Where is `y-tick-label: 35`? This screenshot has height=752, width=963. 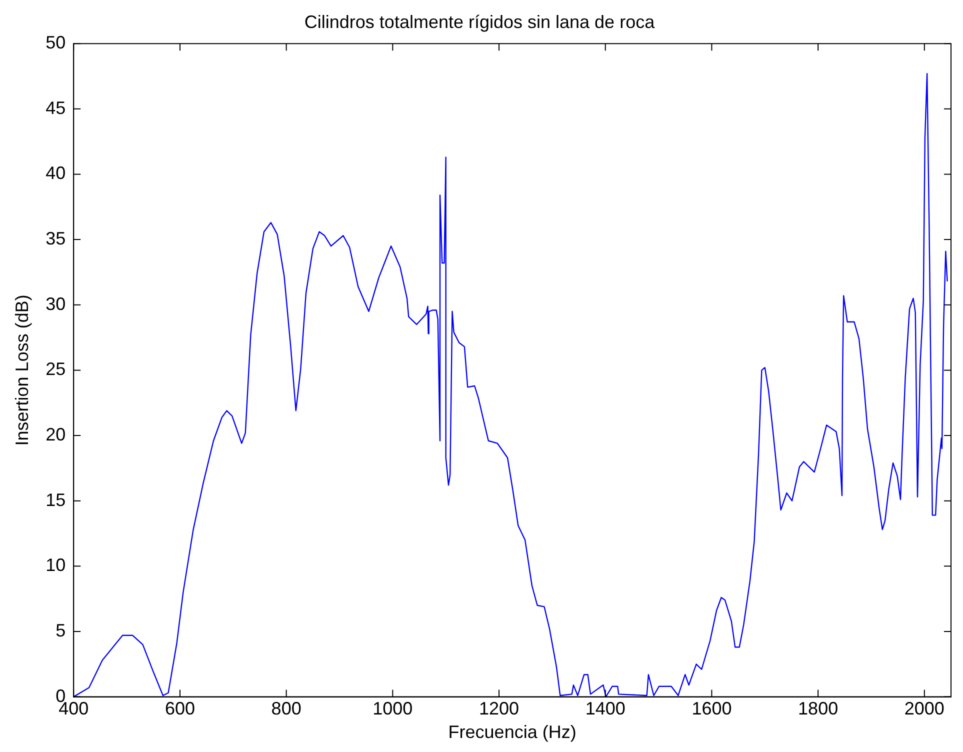 y-tick-label: 35 is located at coordinates (56, 238).